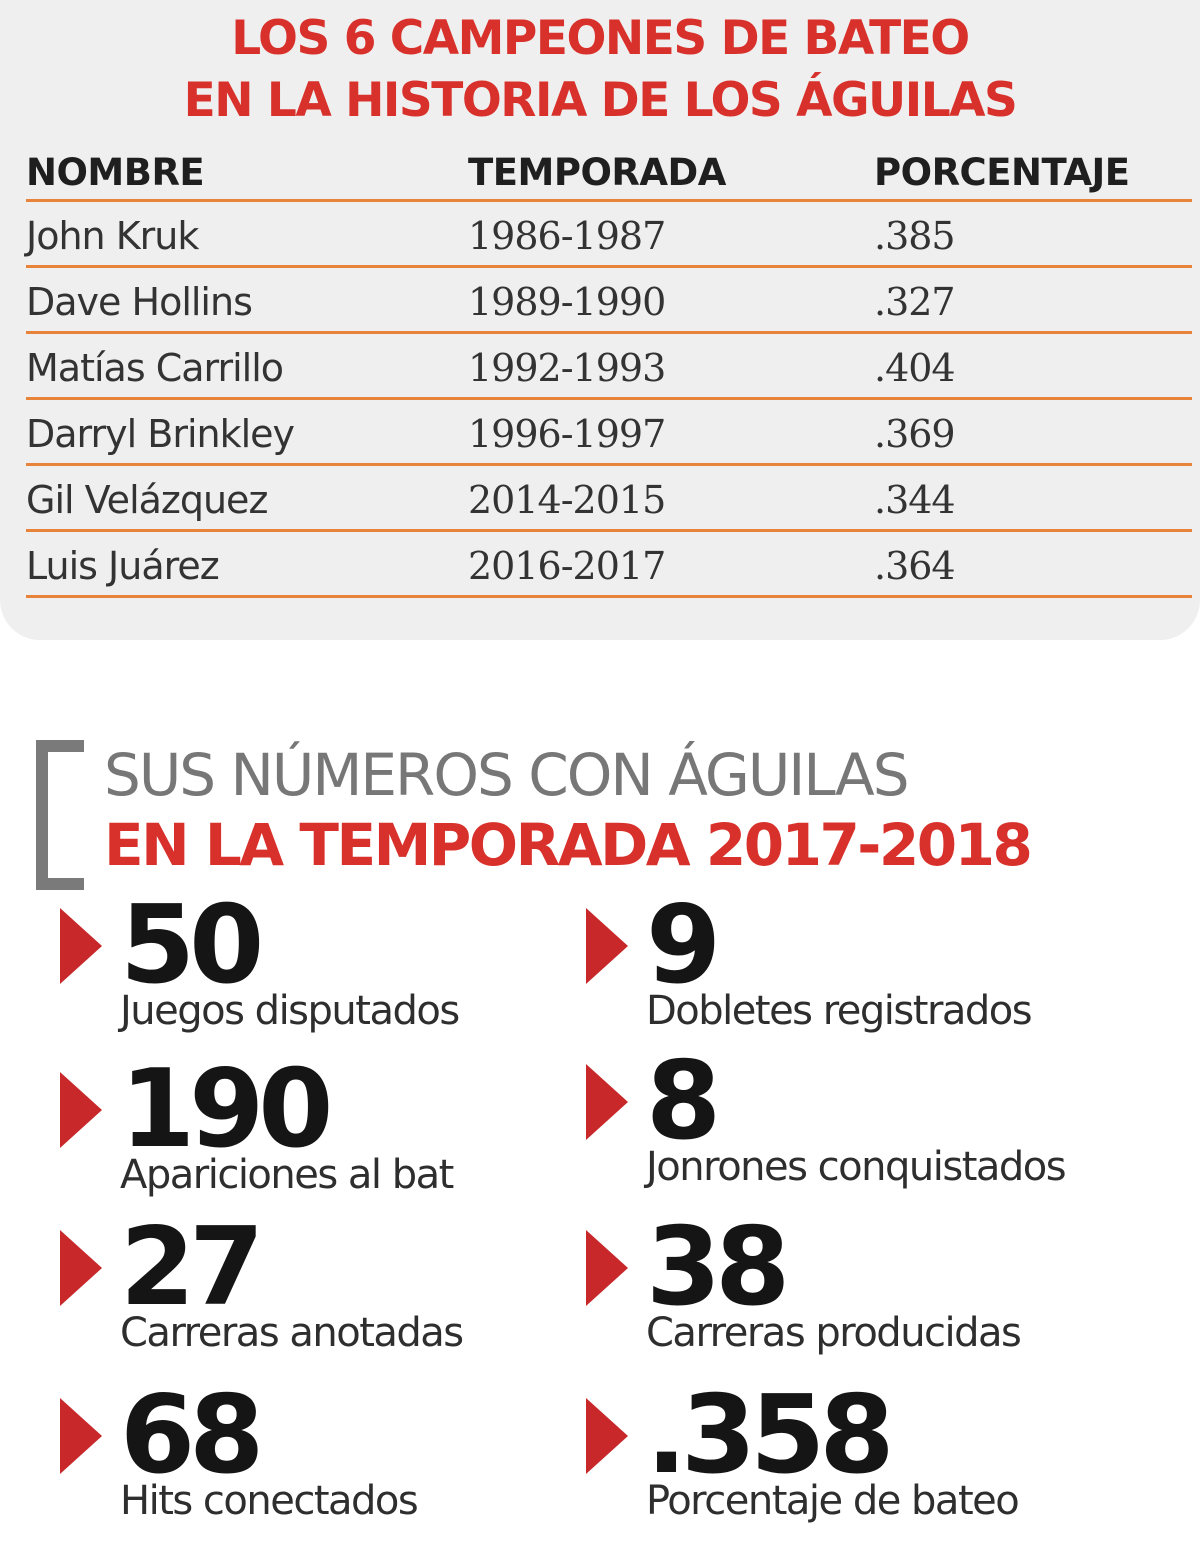  What do you see at coordinates (600, 38) in the screenshot?
I see `panel-title-line-1: LOS 6 CAMPEONES DE BATEO` at bounding box center [600, 38].